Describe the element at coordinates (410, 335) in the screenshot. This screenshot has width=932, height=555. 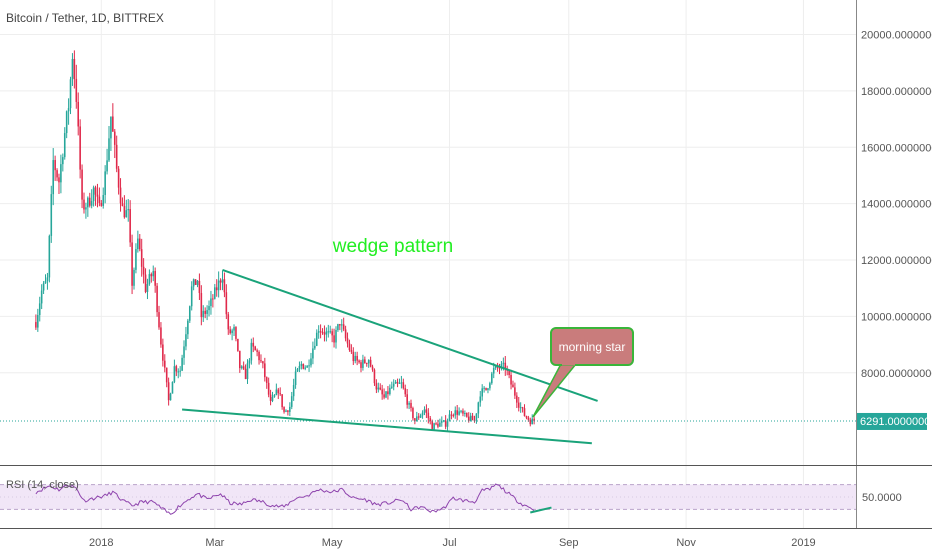
I see `upper-trendline` at that location.